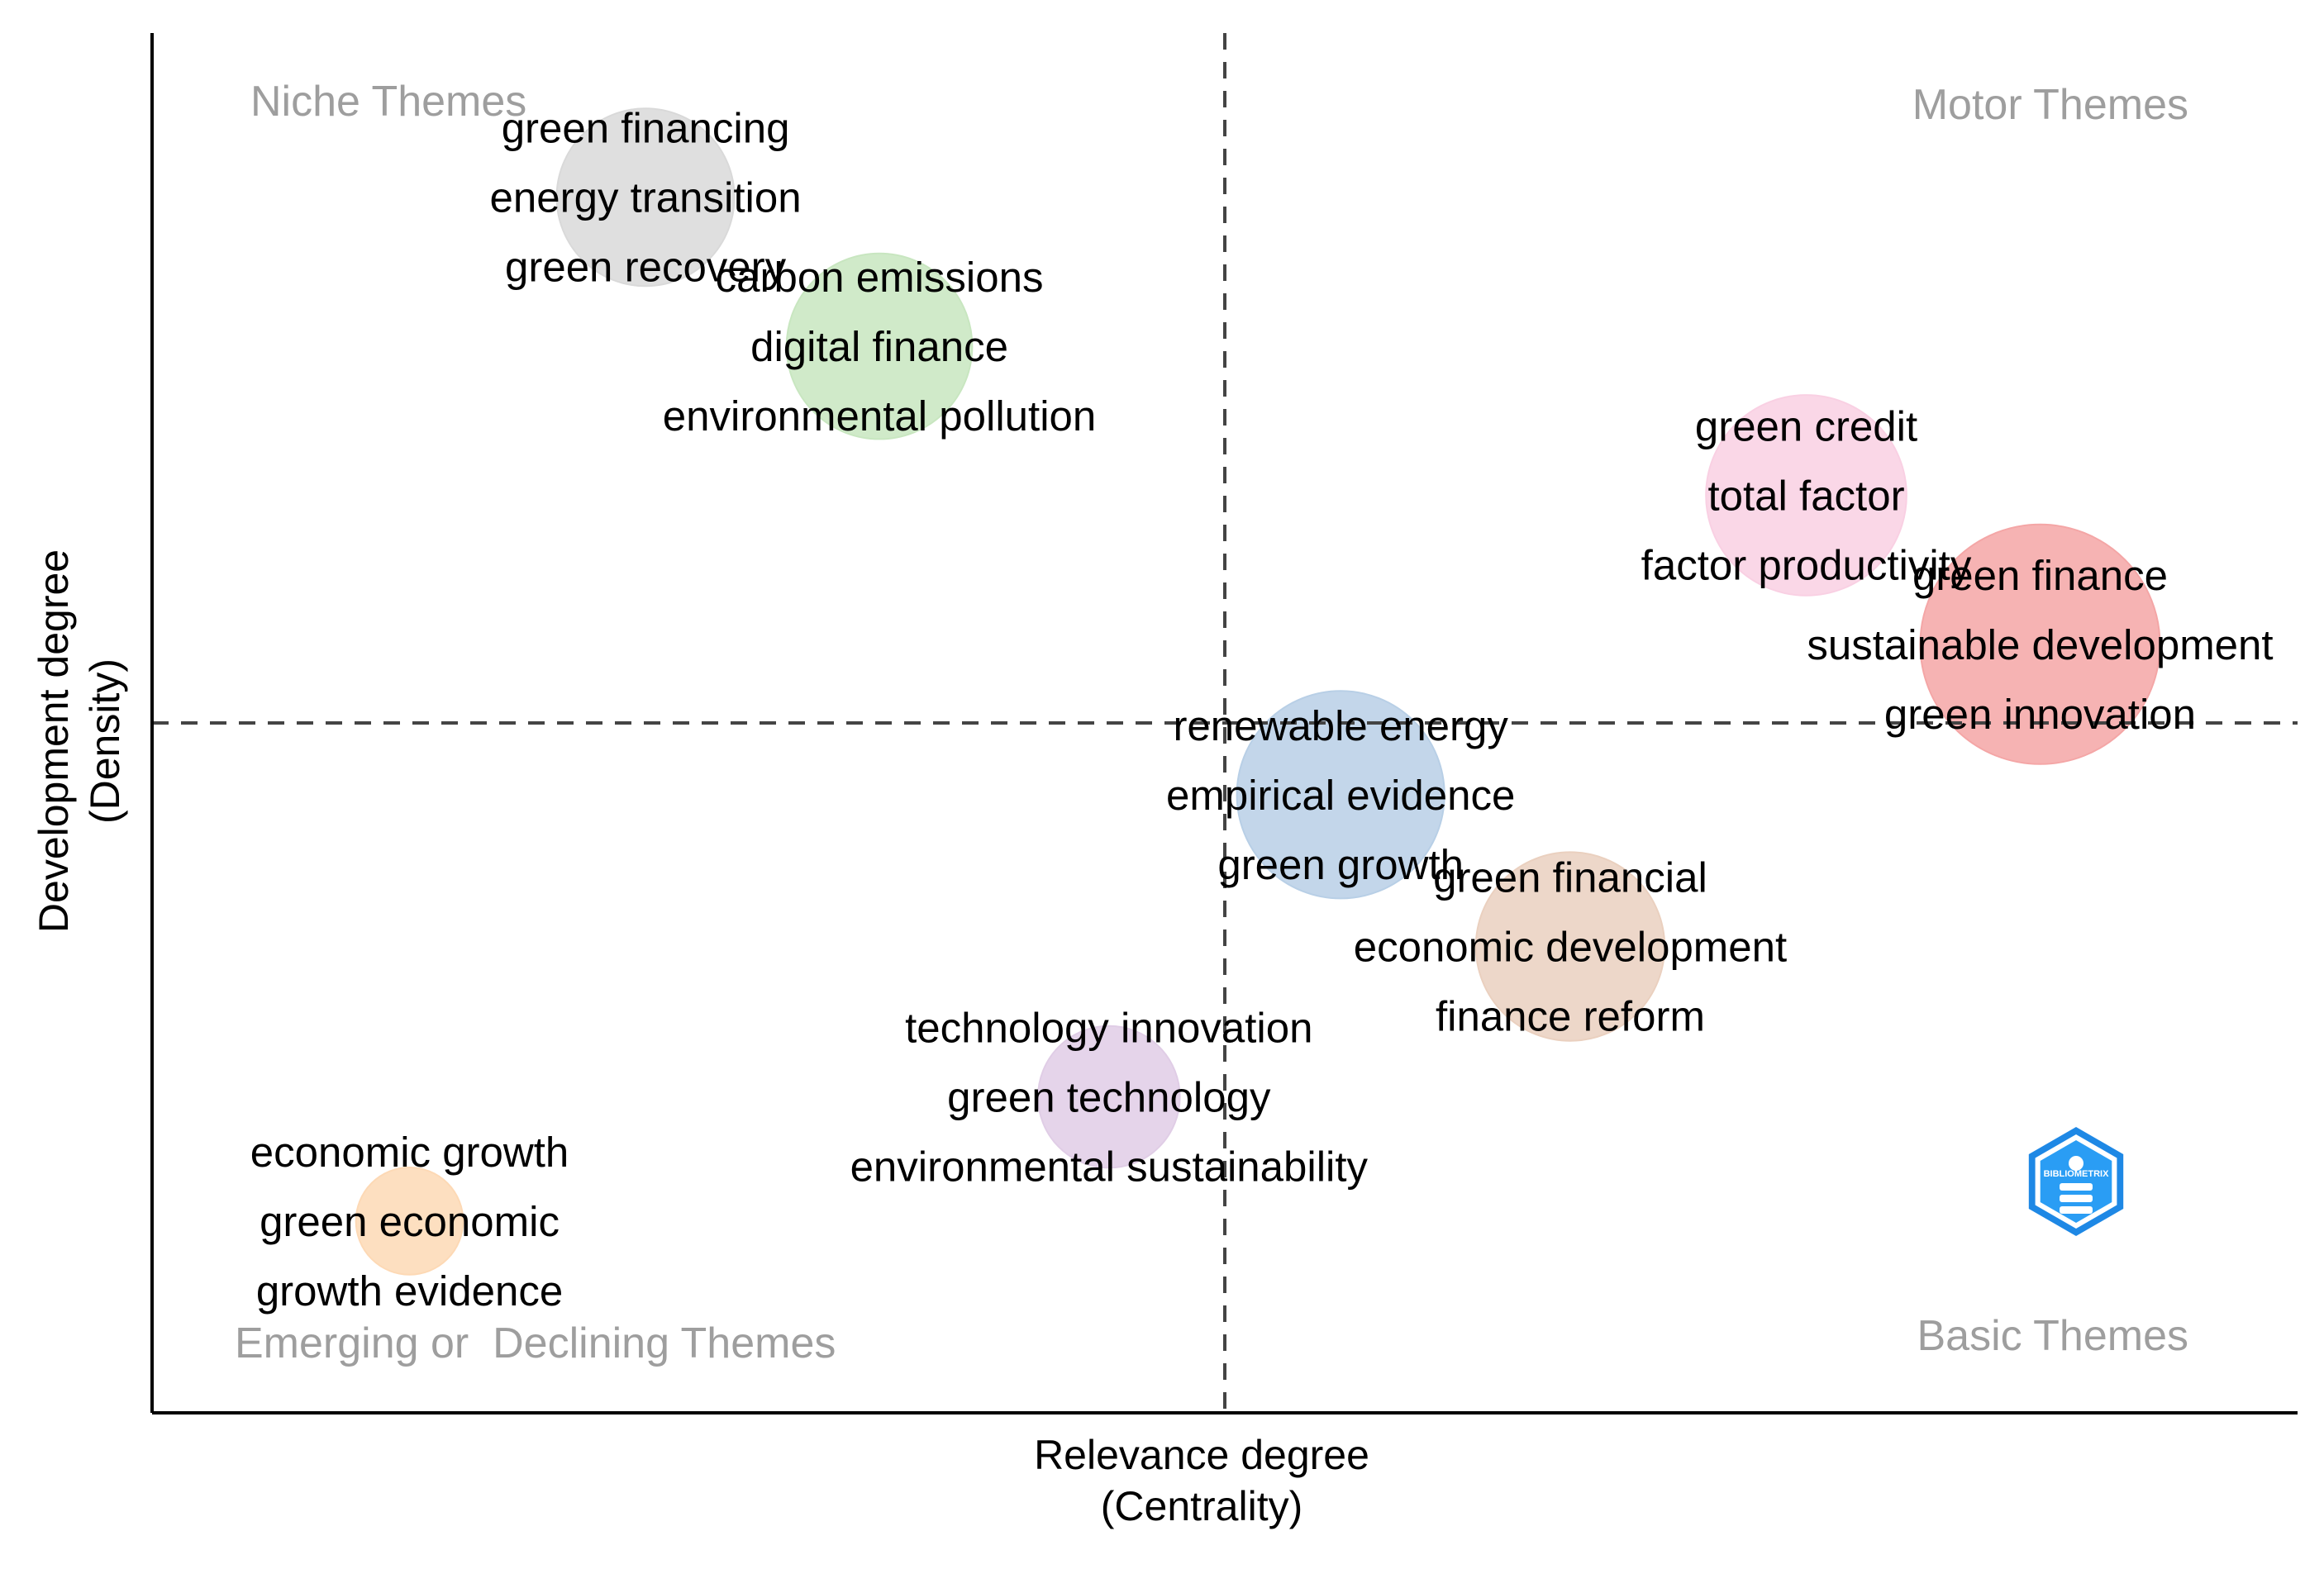 The height and width of the screenshot is (1569, 2324). Describe the element at coordinates (1570, 877) in the screenshot. I see `cluster-6-label-1: green financial` at that location.